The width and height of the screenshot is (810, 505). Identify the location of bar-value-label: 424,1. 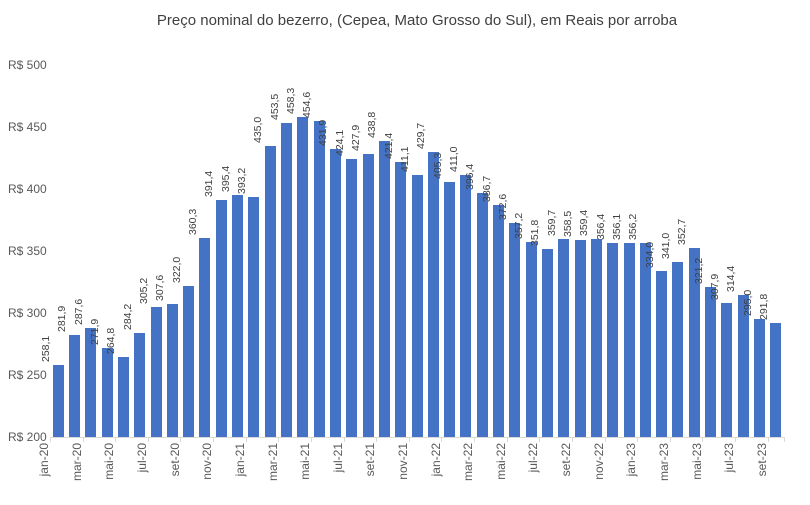
(339, 143).